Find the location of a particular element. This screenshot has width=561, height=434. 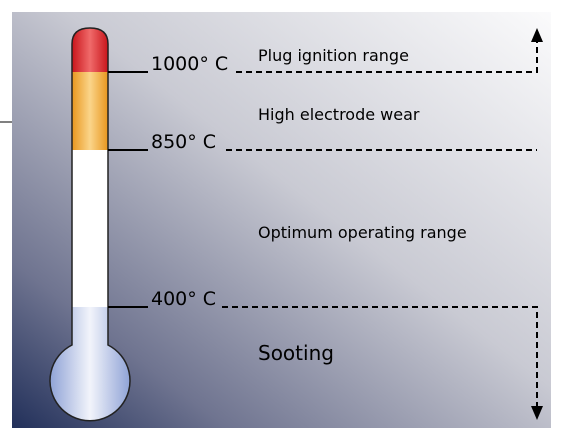

zone-label: Plug ignition range is located at coordinates (333, 55).